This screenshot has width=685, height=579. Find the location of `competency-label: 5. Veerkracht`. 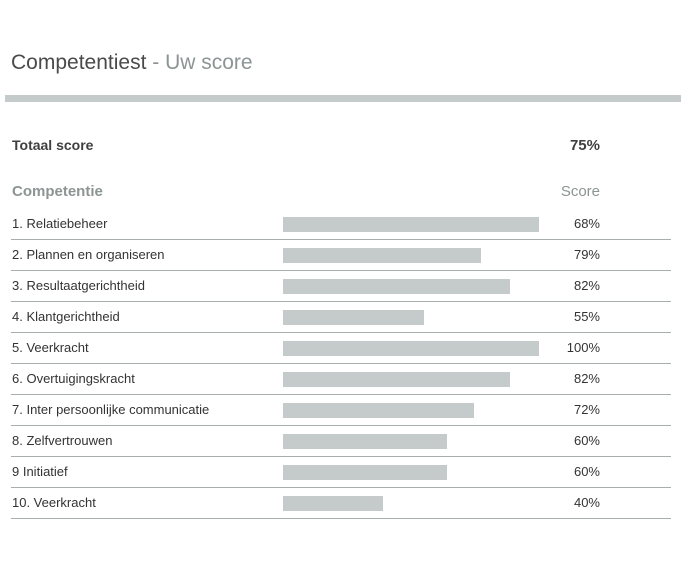

competency-label: 5. Veerkracht is located at coordinates (50, 347).